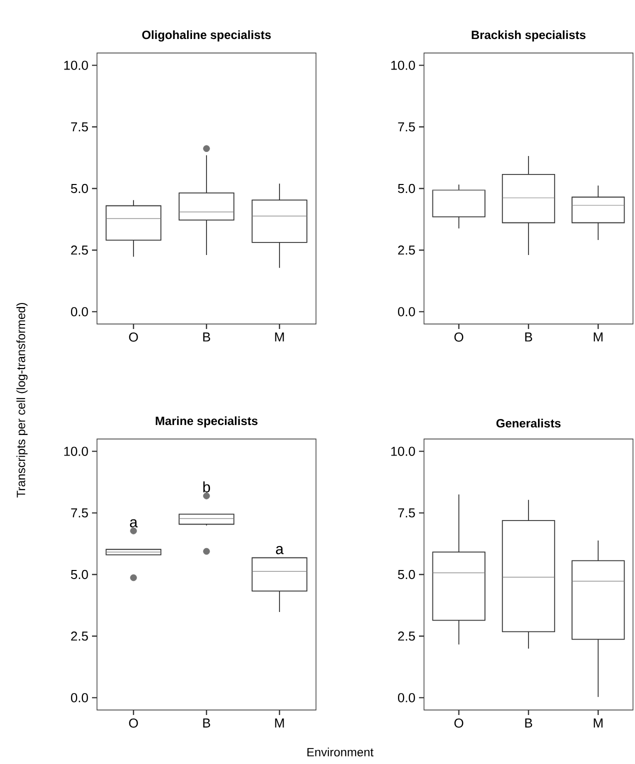 The width and height of the screenshot is (635, 764). Describe the element at coordinates (206, 486) in the screenshot. I see `annotation: b` at that location.